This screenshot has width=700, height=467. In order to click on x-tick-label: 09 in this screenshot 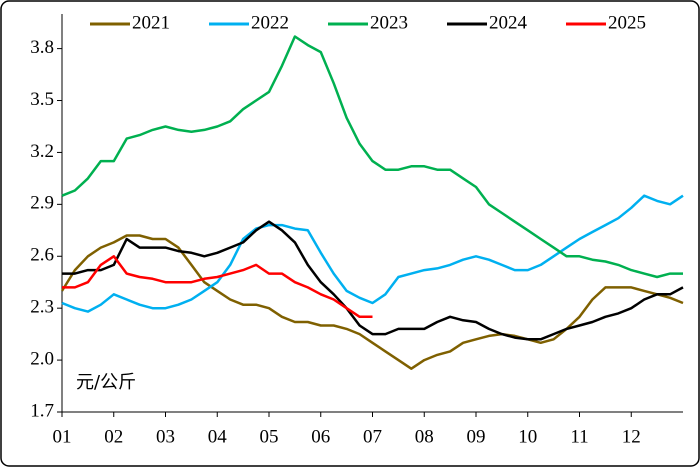, I will do `click(476, 436)`.